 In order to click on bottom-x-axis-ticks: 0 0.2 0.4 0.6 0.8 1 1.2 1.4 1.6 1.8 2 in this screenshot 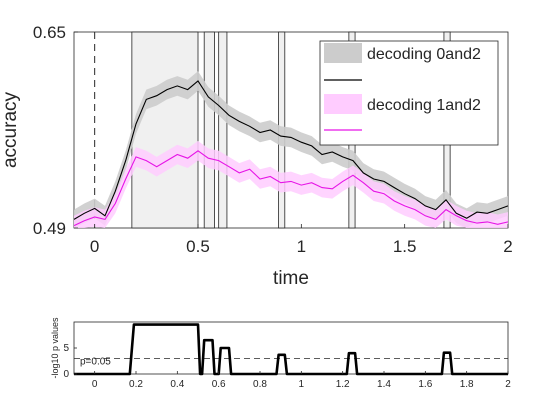, I will do `click(301, 380)`.